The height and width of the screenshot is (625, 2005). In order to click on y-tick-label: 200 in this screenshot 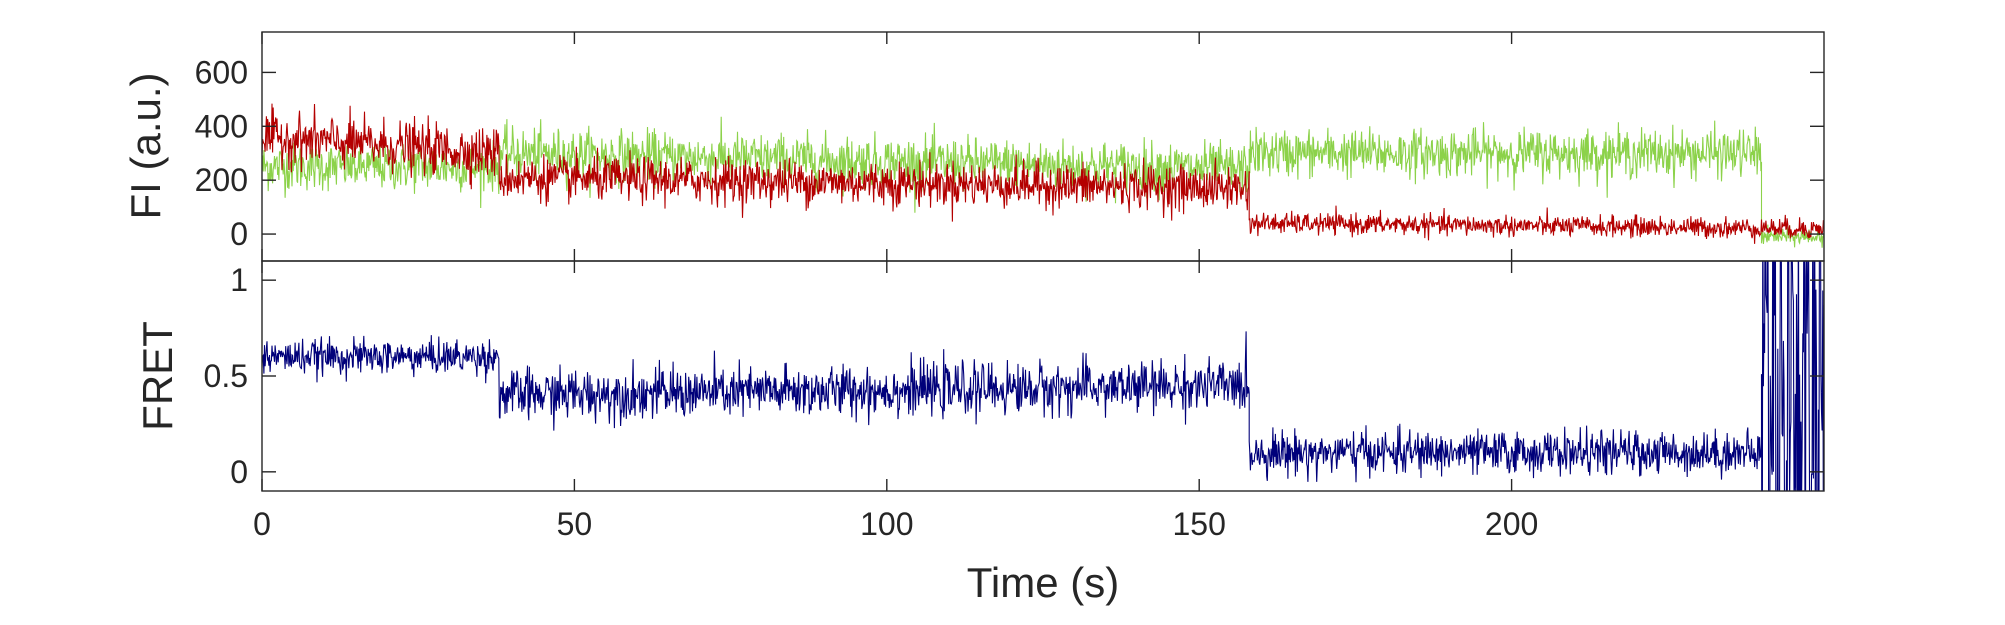, I will do `click(221, 180)`.